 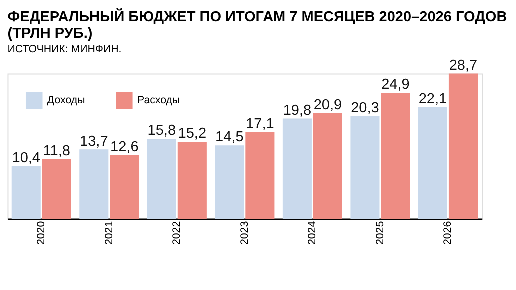 I want to click on data-label: 17,1, so click(x=260, y=124).